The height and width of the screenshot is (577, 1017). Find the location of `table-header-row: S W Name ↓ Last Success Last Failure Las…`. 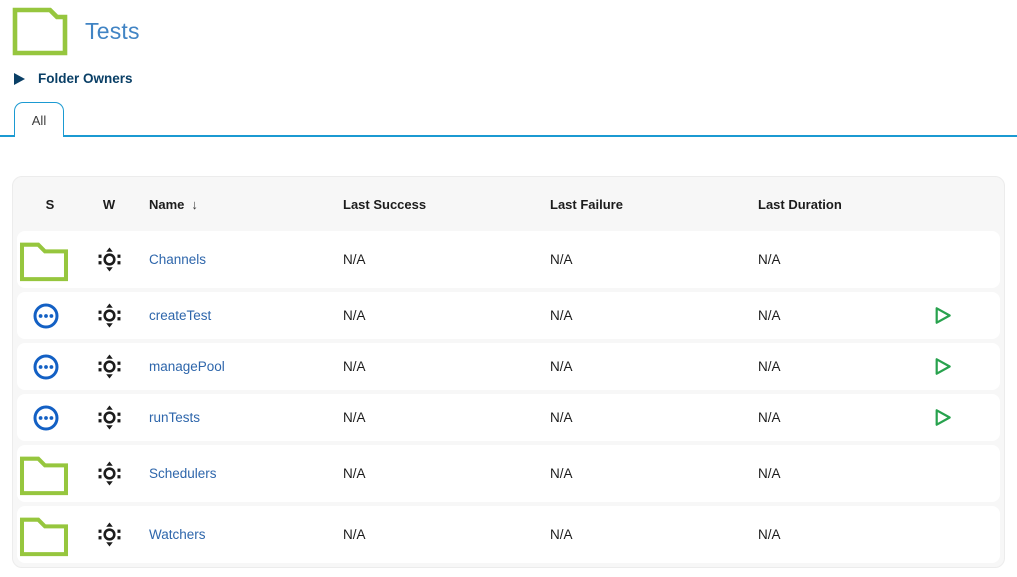

table-header-row: S W Name ↓ Last Success Last Failure Las… is located at coordinates (508, 204).